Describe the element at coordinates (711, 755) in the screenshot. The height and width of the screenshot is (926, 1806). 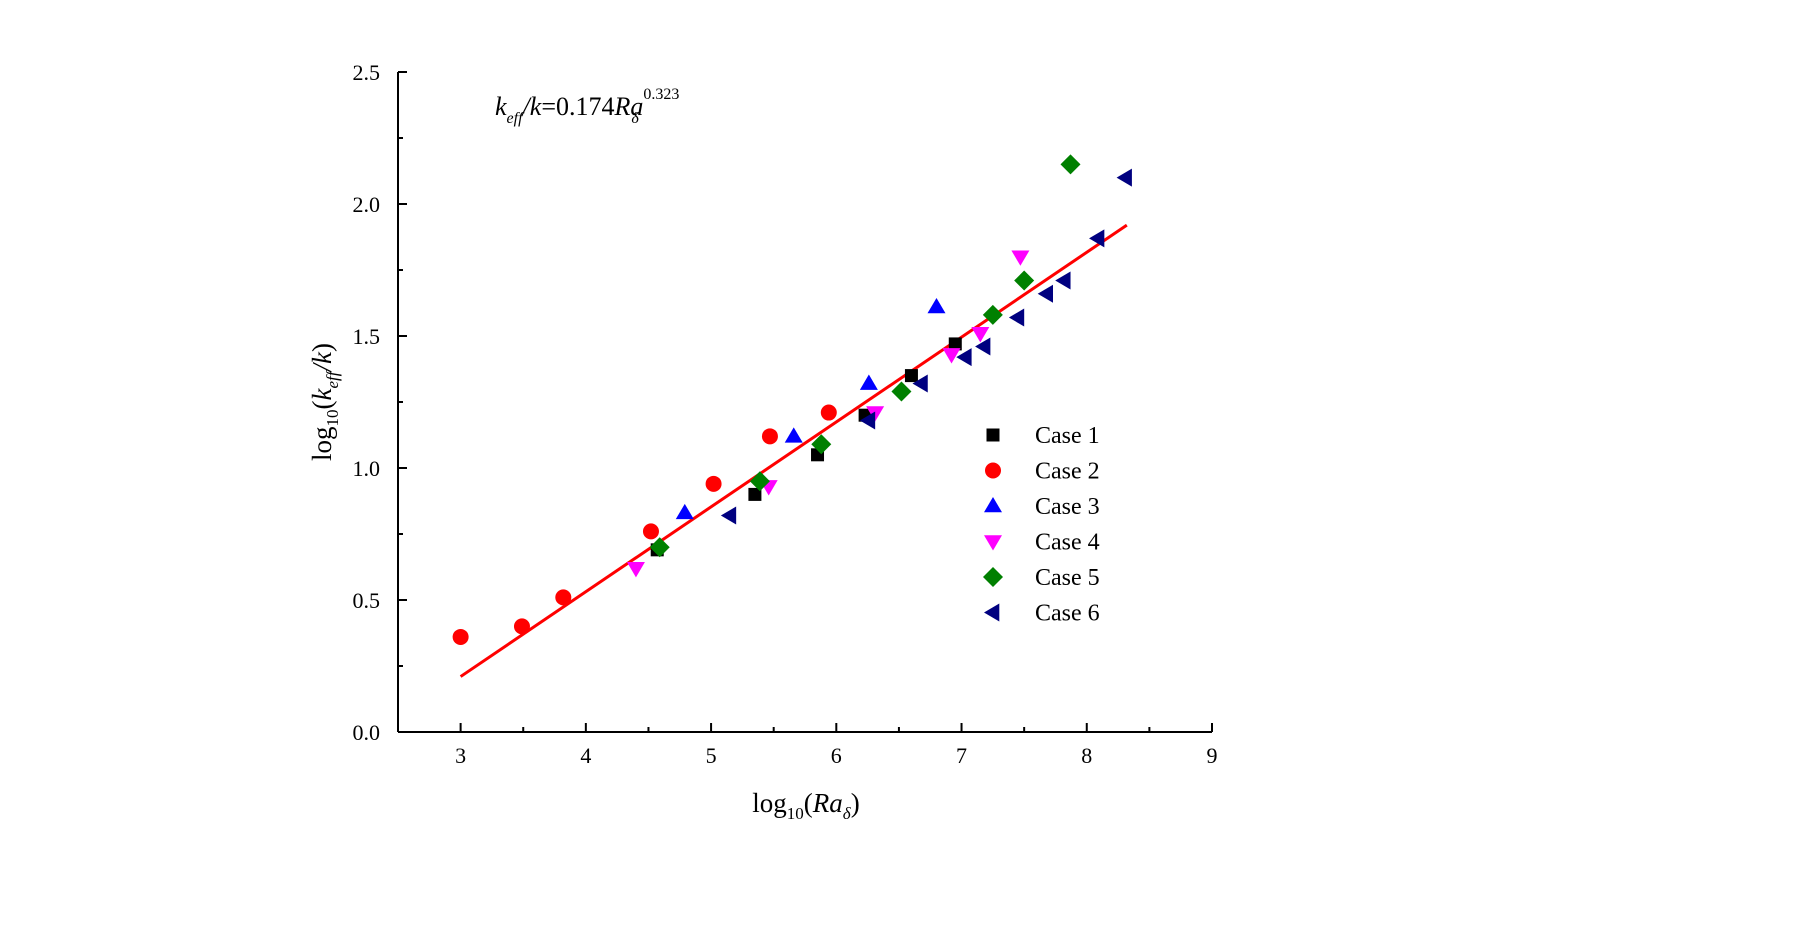
I see `x-tick-label: 5` at that location.